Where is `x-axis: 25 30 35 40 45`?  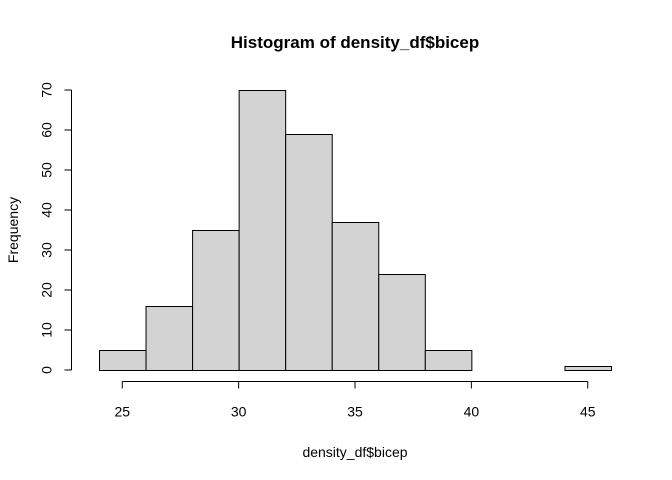 x-axis: 25 30 35 40 45 is located at coordinates (355, 400).